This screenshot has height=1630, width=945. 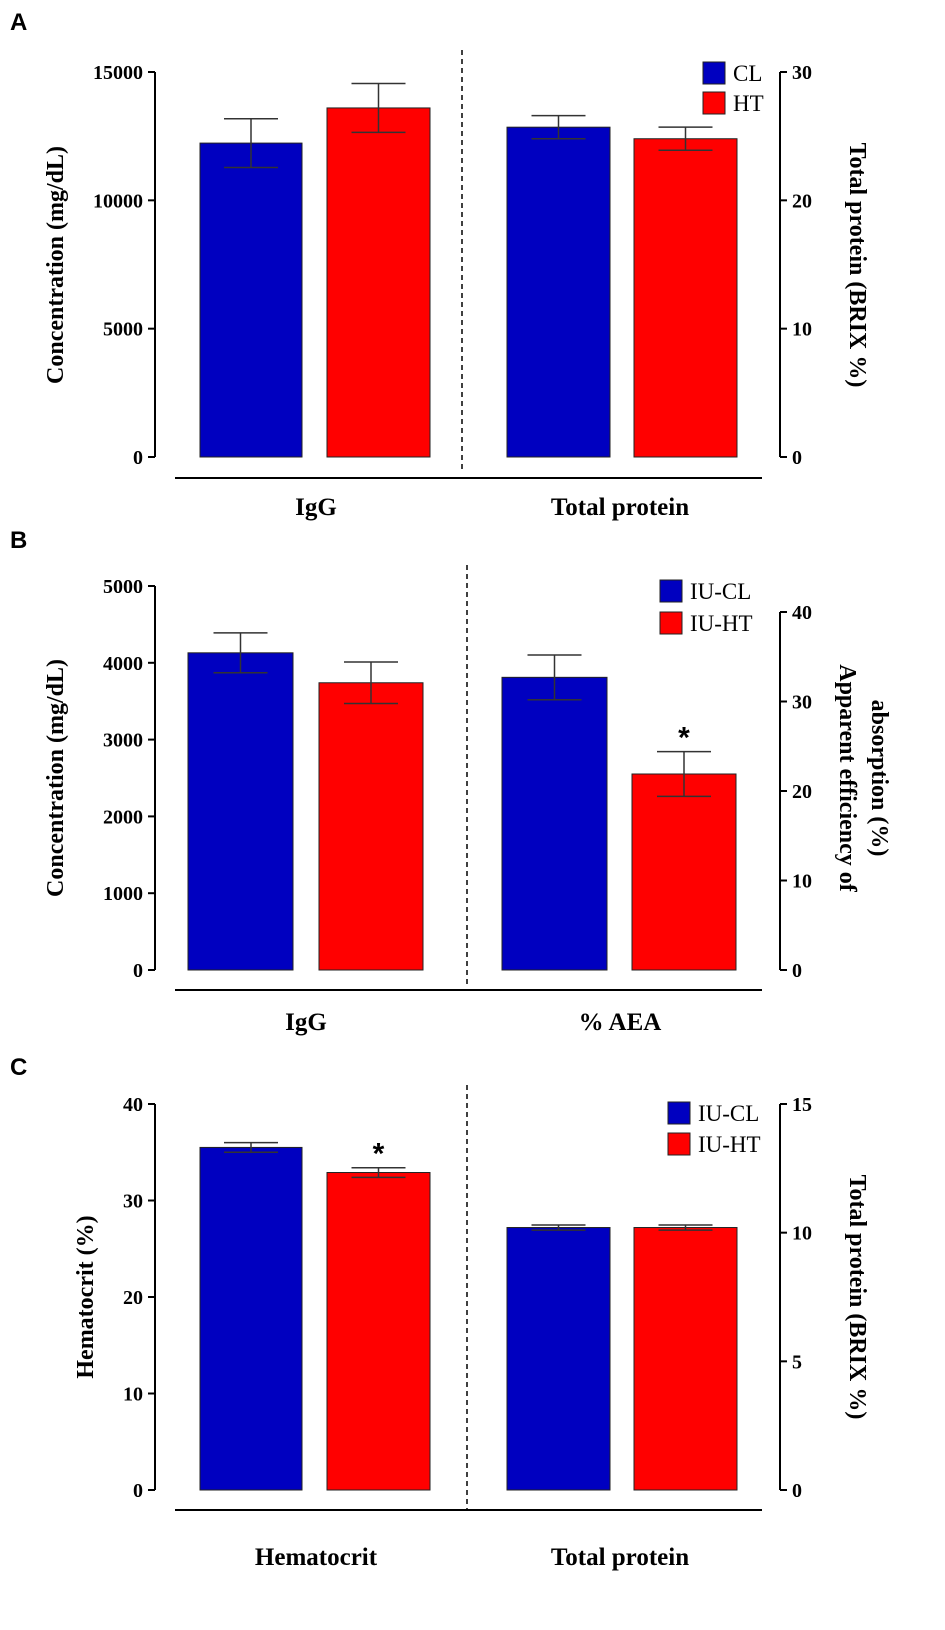 What do you see at coordinates (802, 1105) in the screenshot?
I see `right-tick-label: 15` at bounding box center [802, 1105].